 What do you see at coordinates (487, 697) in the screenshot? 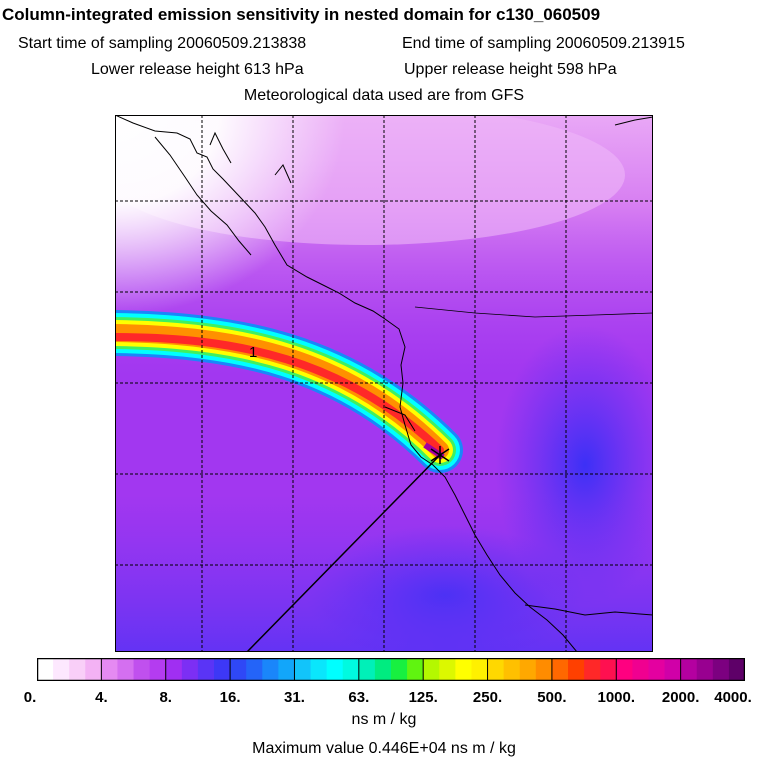
I see `colorbar-tick-label: 250.` at bounding box center [487, 697].